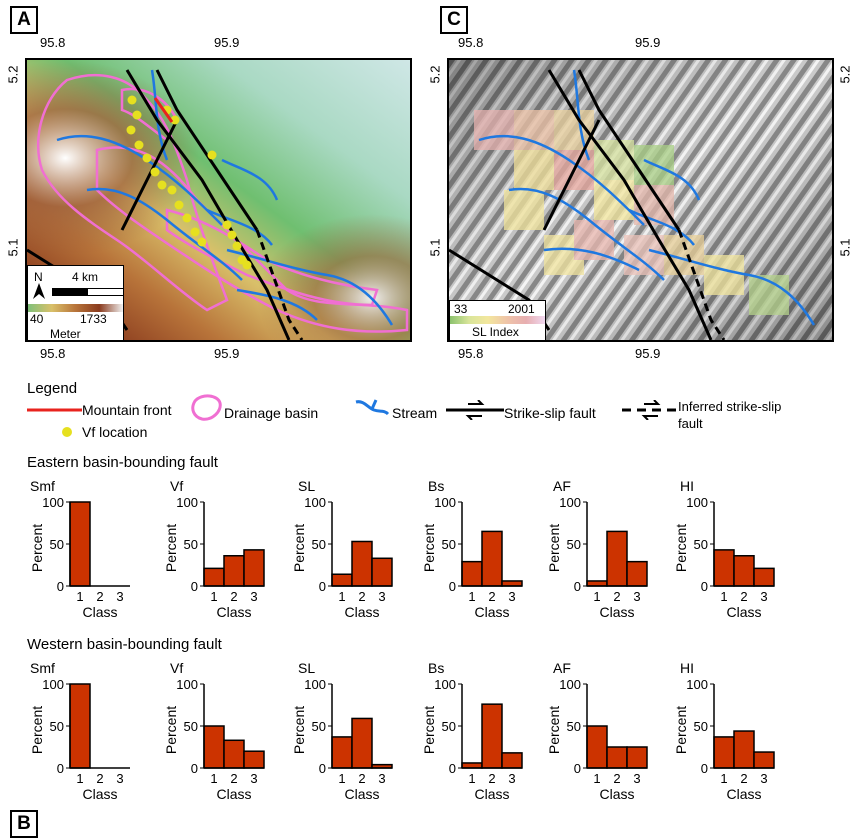 Image resolution: width=858 pixels, height=838 pixels. Describe the element at coordinates (454, 20) in the screenshot. I see `panel-c-letter: C` at that location.